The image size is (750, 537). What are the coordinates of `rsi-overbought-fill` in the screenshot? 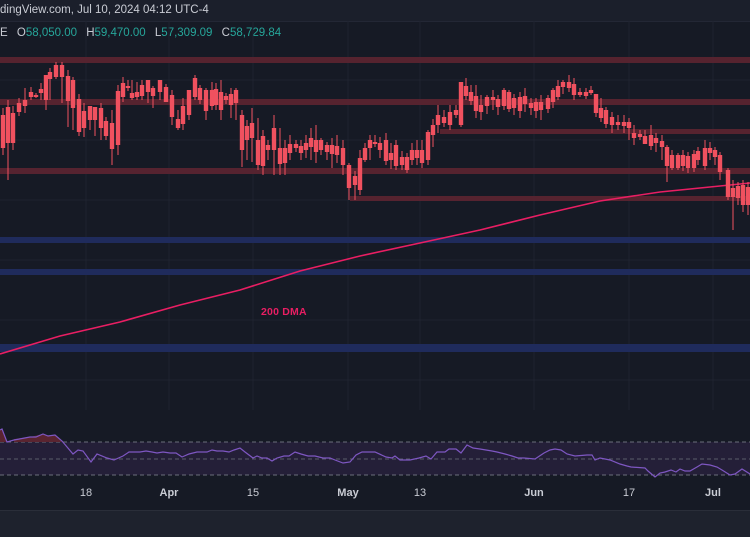 It's located at (31, 435).